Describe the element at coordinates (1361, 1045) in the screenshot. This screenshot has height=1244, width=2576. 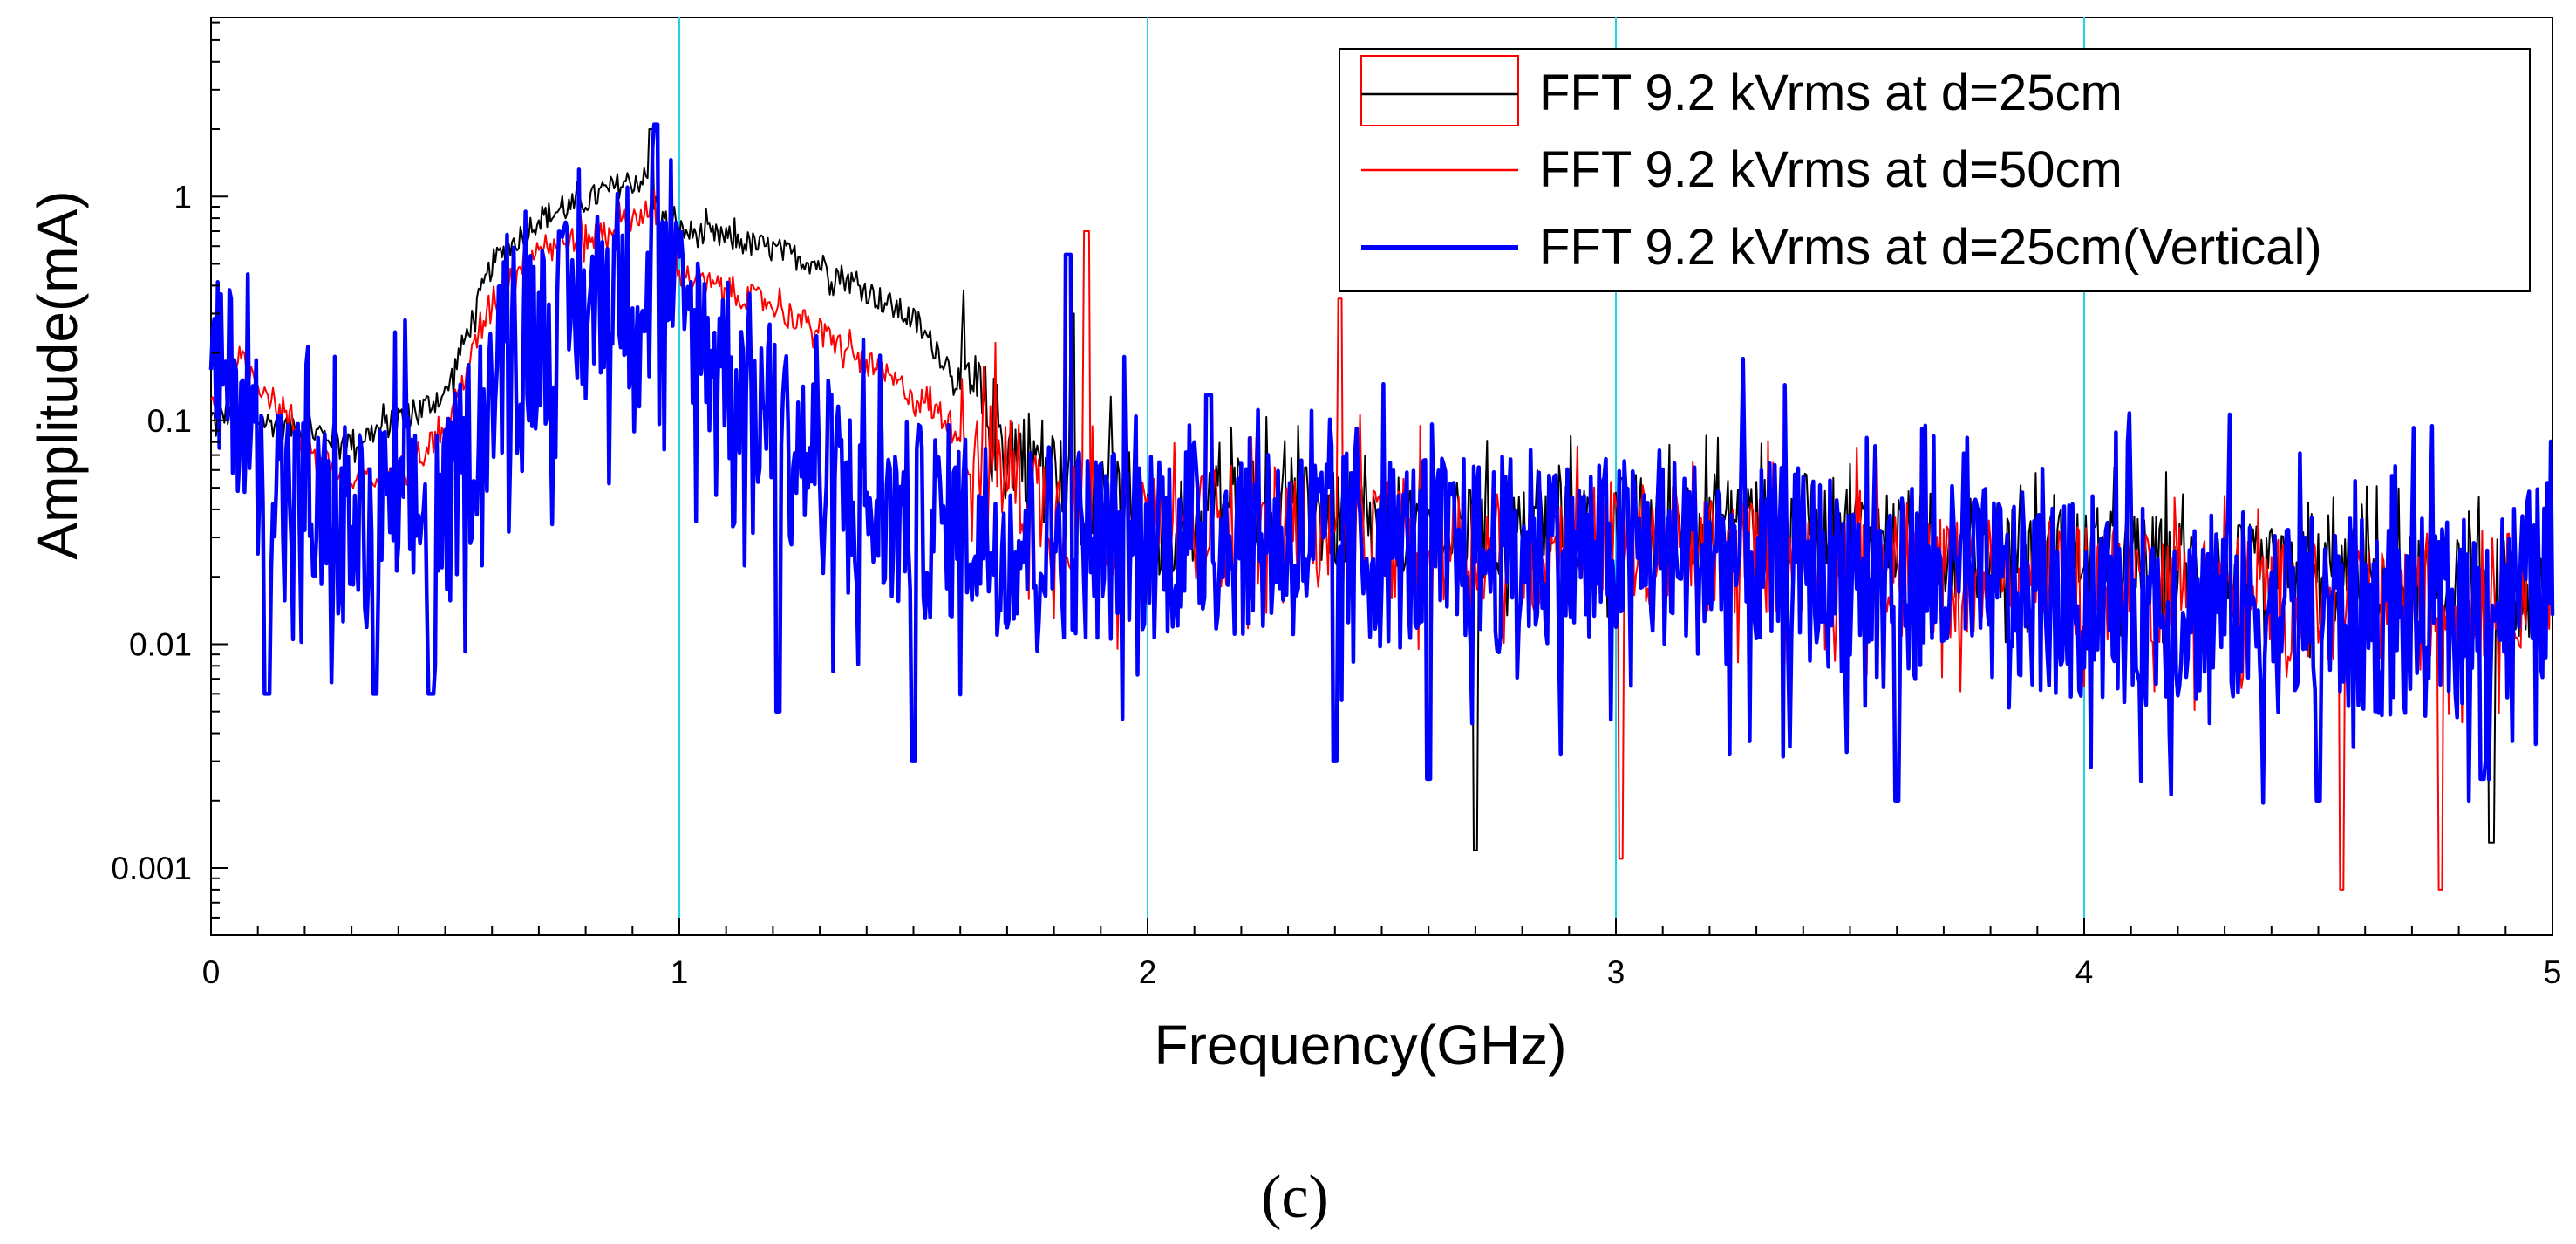
I see `x-axis-title: Frequency(GHz)` at that location.